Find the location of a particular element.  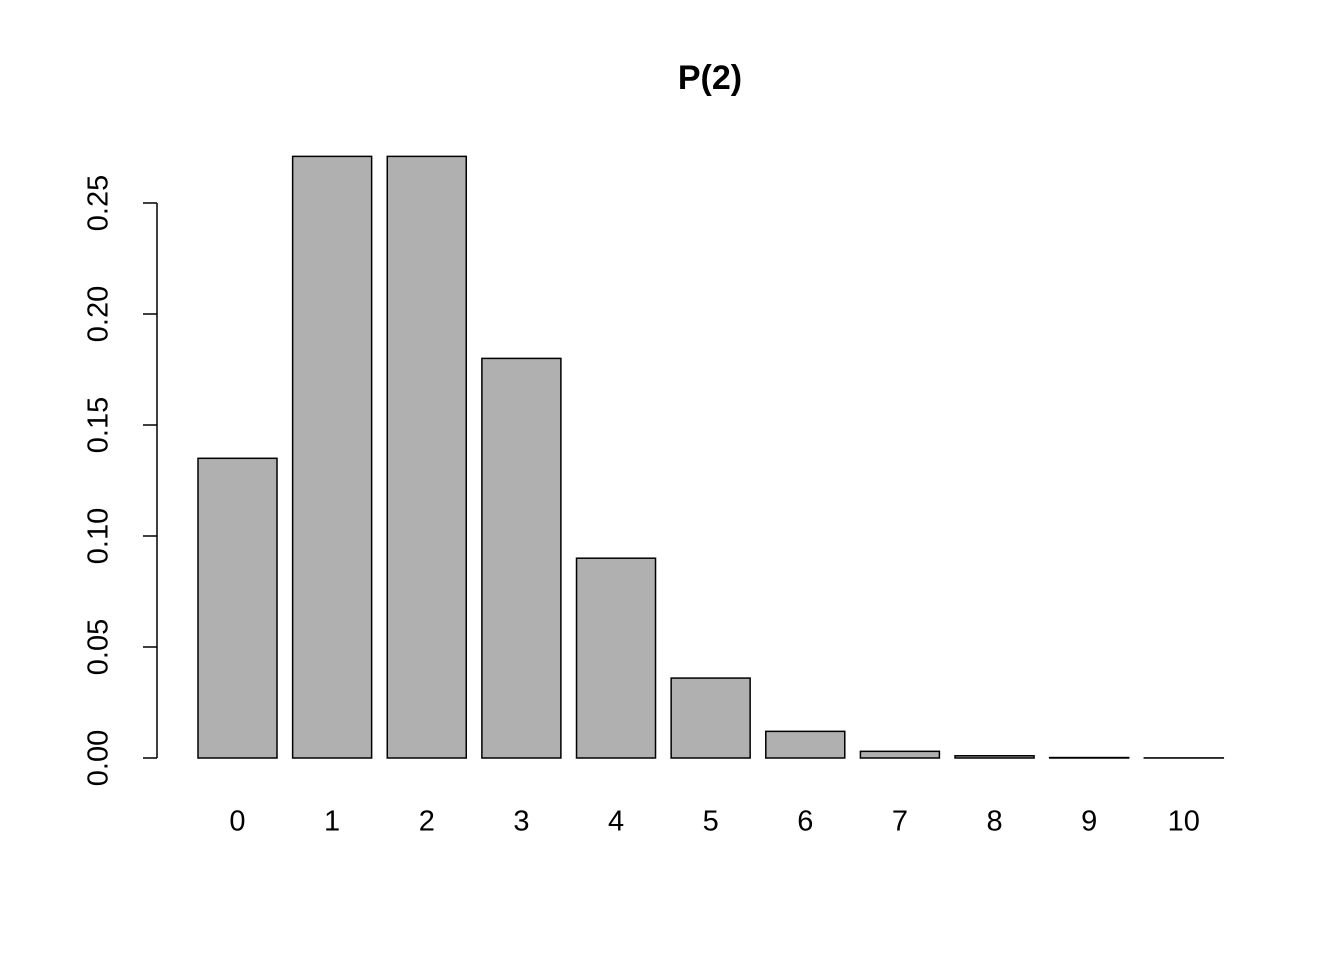

x-tick-label: 6 is located at coordinates (805, 822).